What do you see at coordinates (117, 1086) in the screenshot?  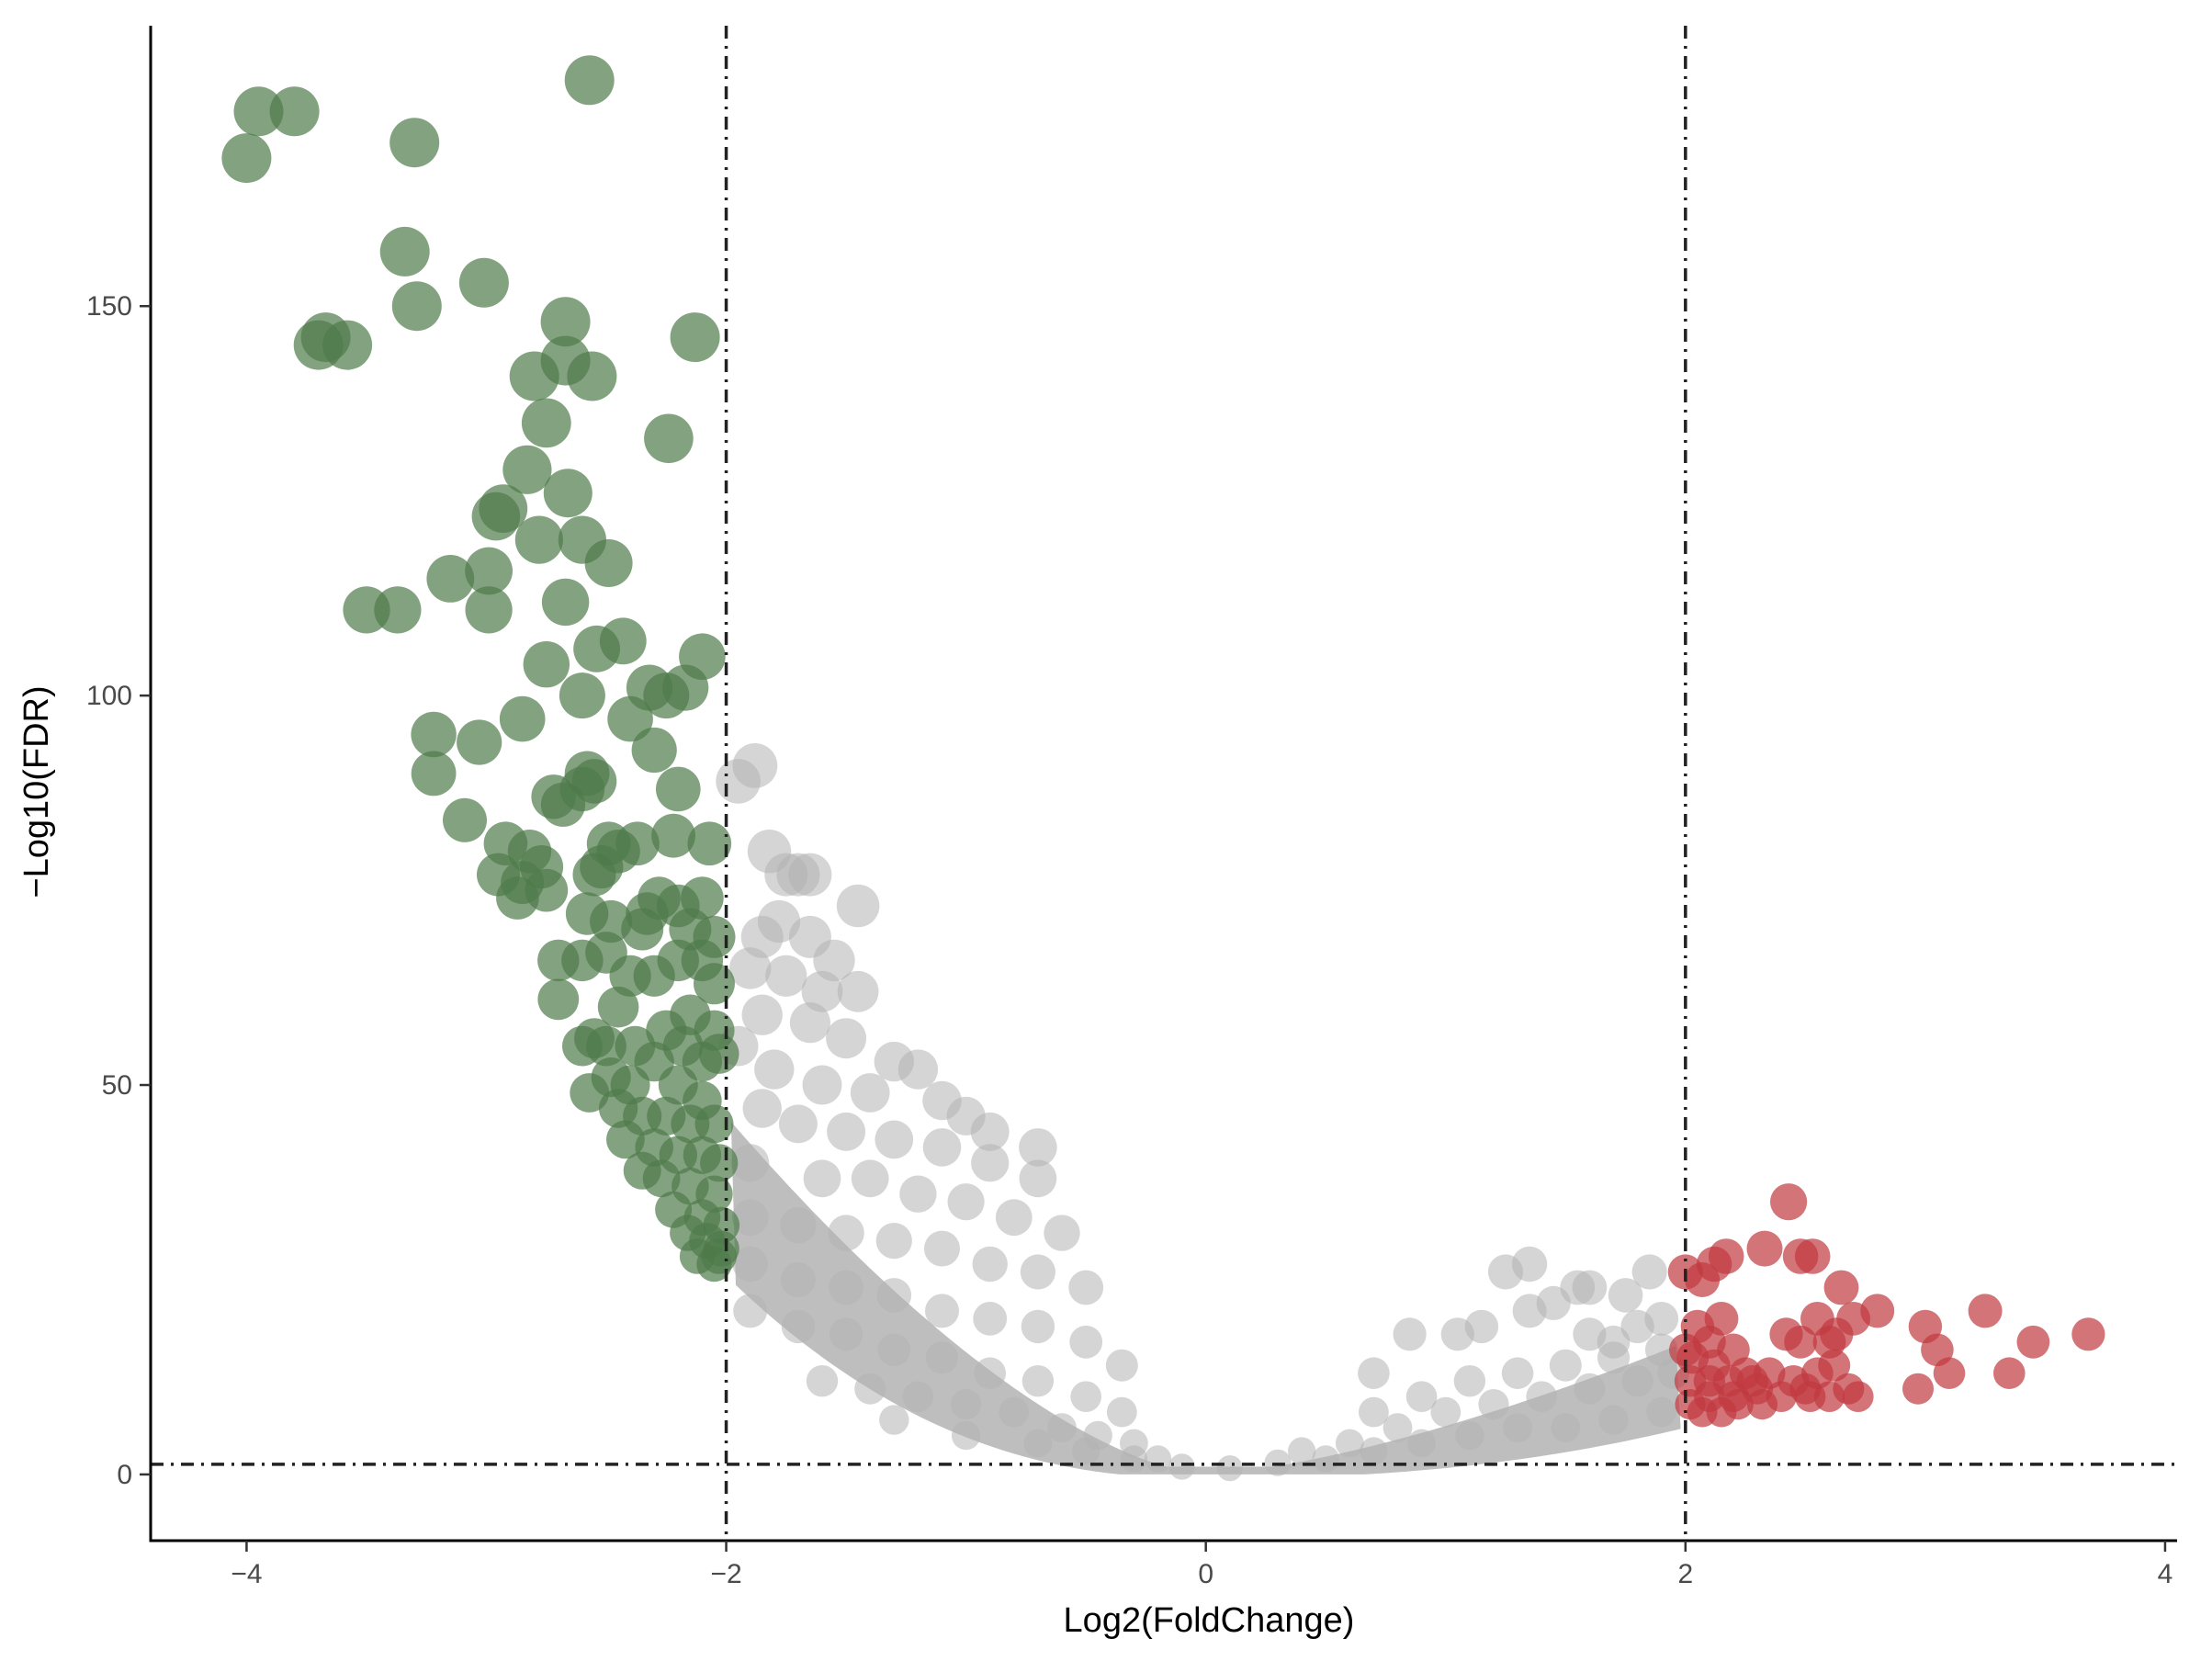 I see `y-tick-label: 50` at bounding box center [117, 1086].